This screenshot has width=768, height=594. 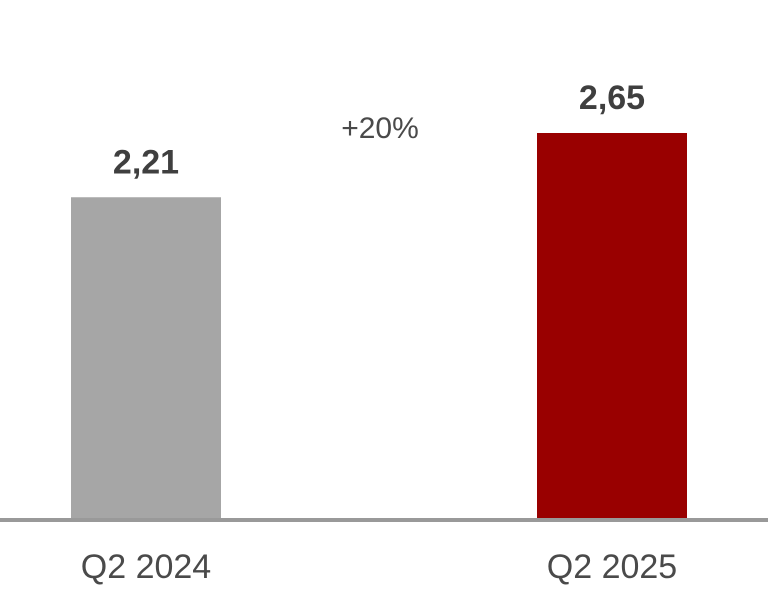 What do you see at coordinates (612, 98) in the screenshot?
I see `value-label-q2-2025: 2,65` at bounding box center [612, 98].